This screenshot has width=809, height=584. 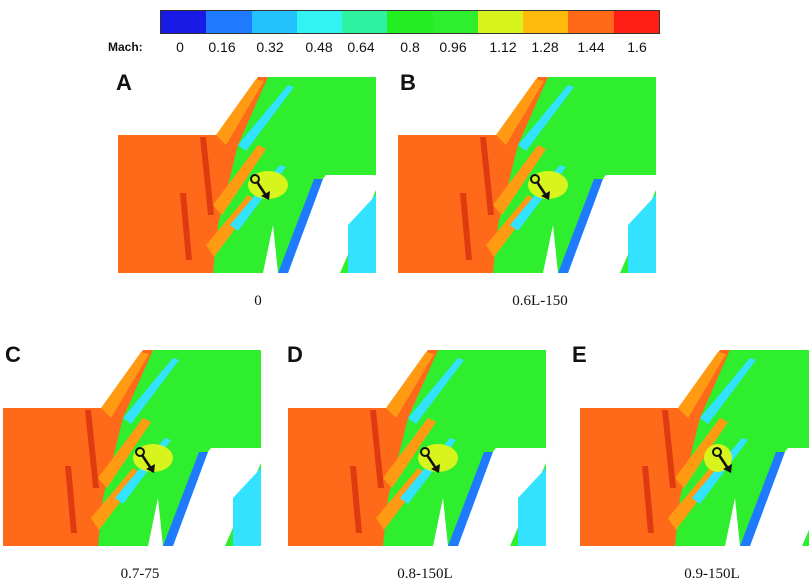 I want to click on colorbar-tick-label: 1.6, so click(x=637, y=47).